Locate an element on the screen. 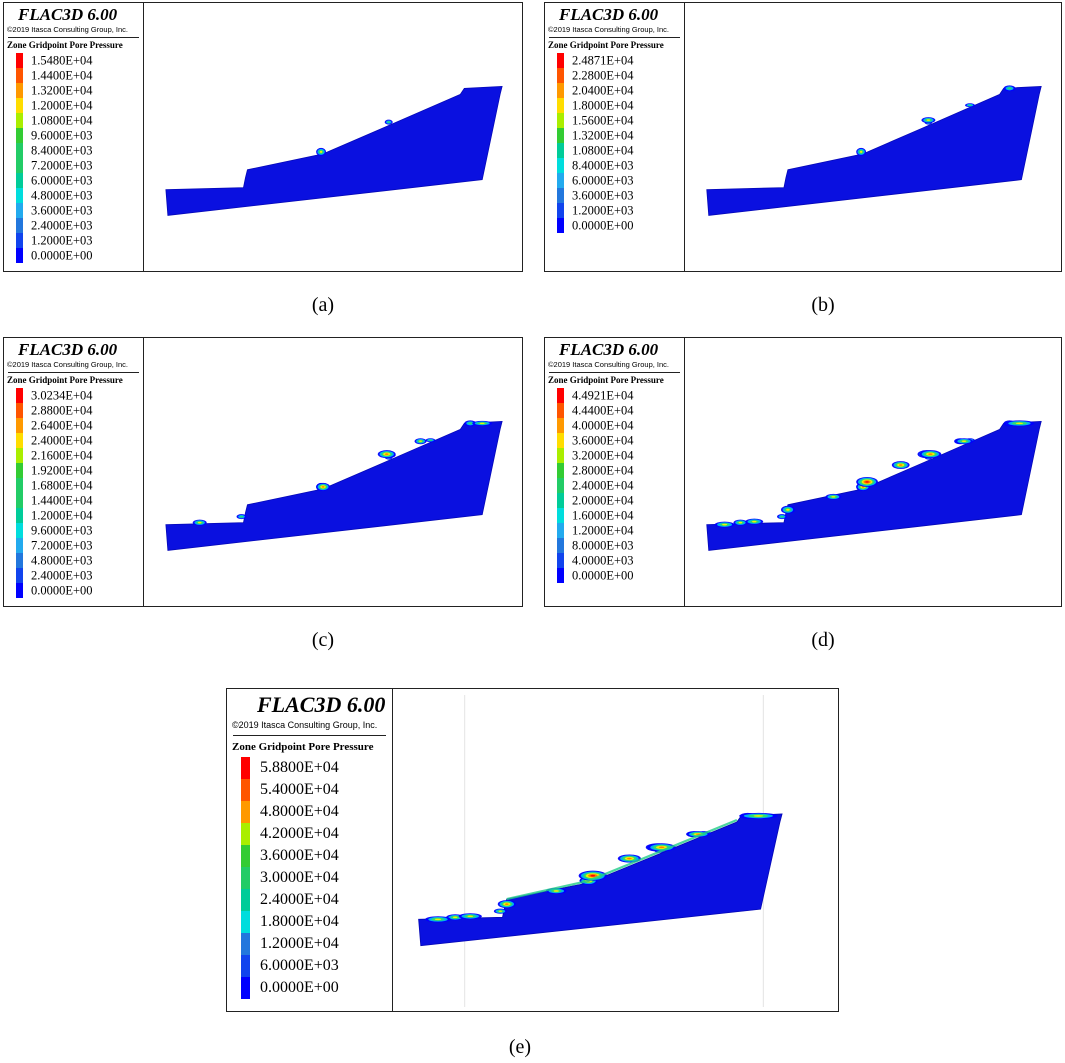 The width and height of the screenshot is (1065, 1063). legend-entry: 1.5600E+04 is located at coordinates (614, 120).